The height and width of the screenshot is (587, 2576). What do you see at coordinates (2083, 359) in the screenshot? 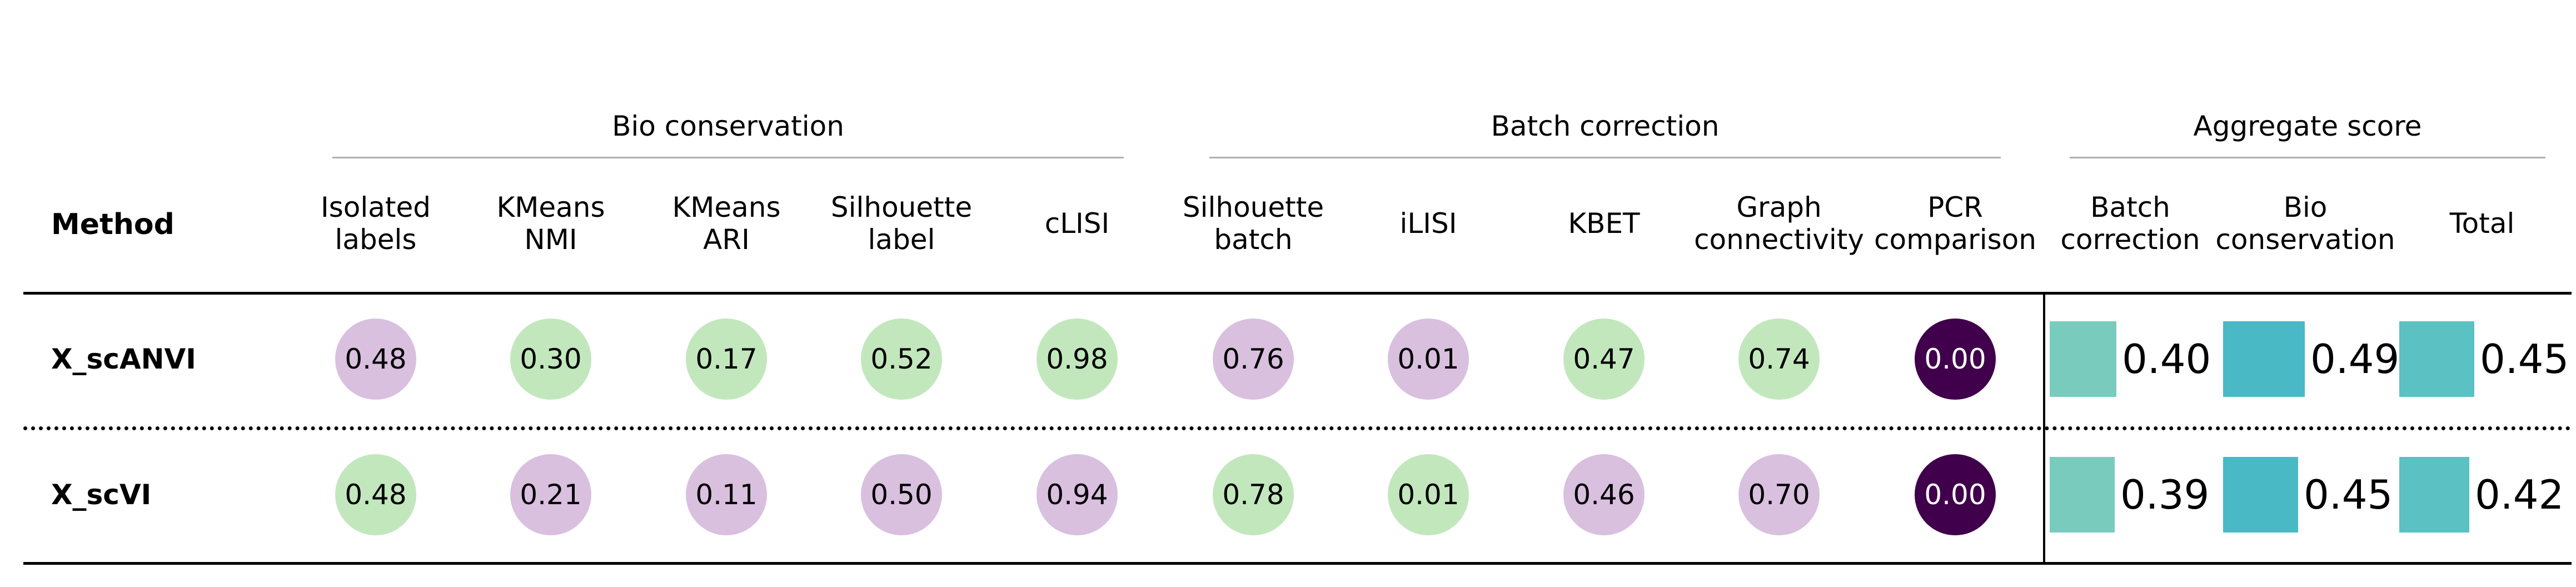
I see `score-bar-x-scanvi-agg-batch` at bounding box center [2083, 359].